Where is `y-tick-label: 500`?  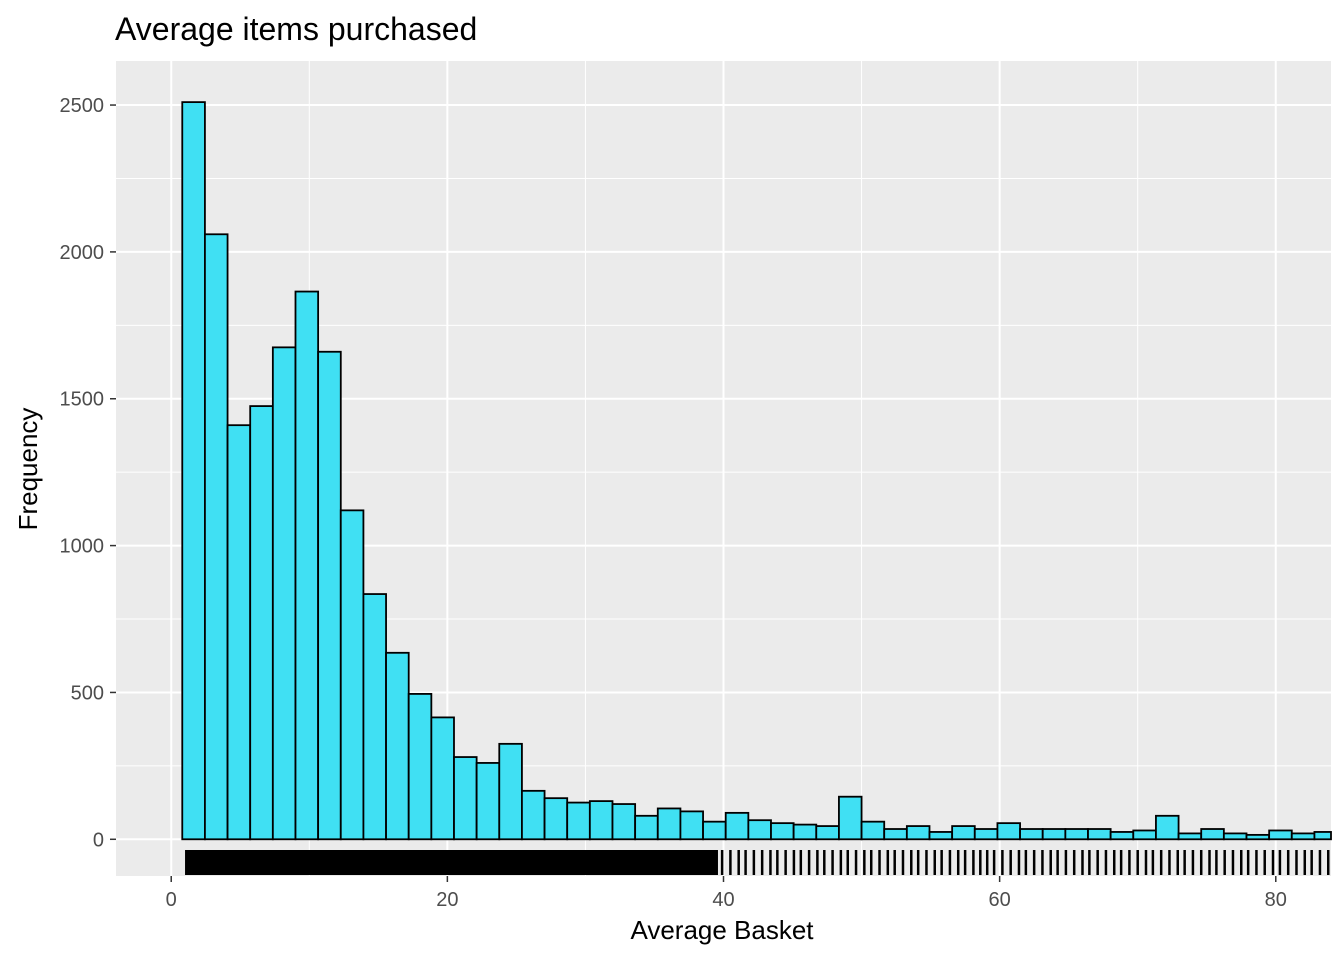
y-tick-label: 500 is located at coordinates (87, 693).